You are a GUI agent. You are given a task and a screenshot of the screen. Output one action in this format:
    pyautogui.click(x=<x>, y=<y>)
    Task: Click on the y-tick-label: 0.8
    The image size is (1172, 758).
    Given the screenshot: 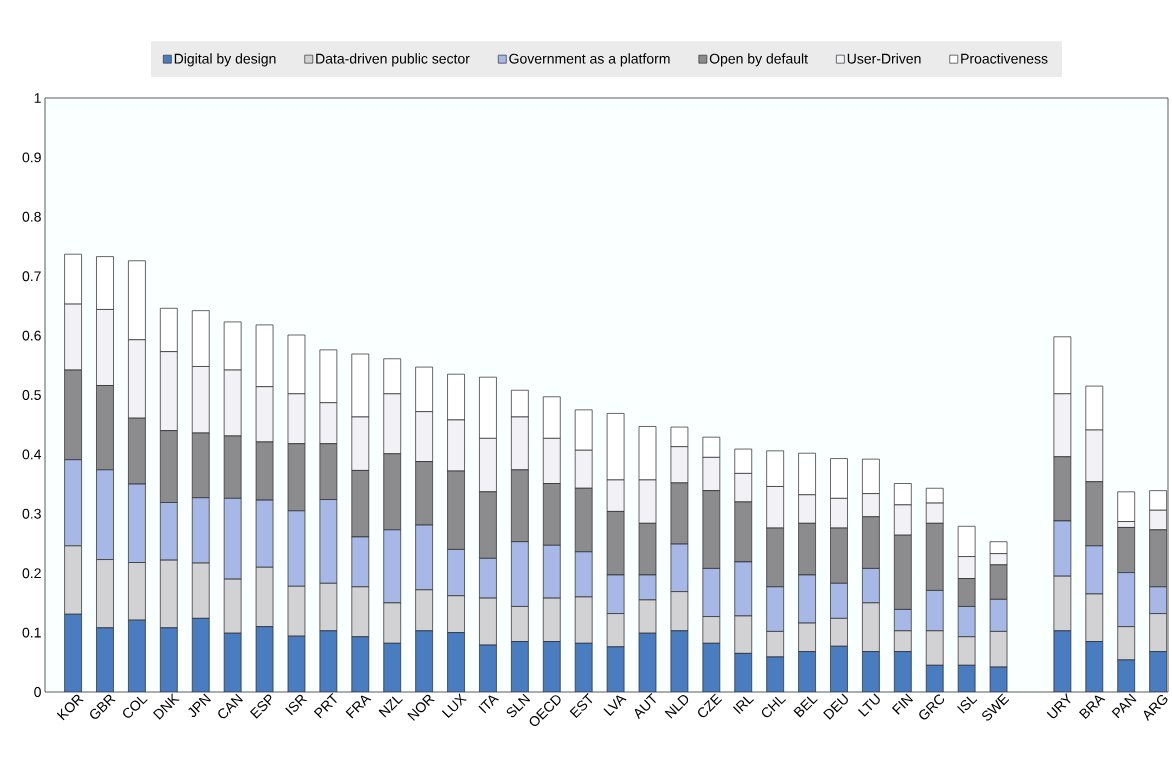 What is the action you would take?
    pyautogui.click(x=31, y=216)
    